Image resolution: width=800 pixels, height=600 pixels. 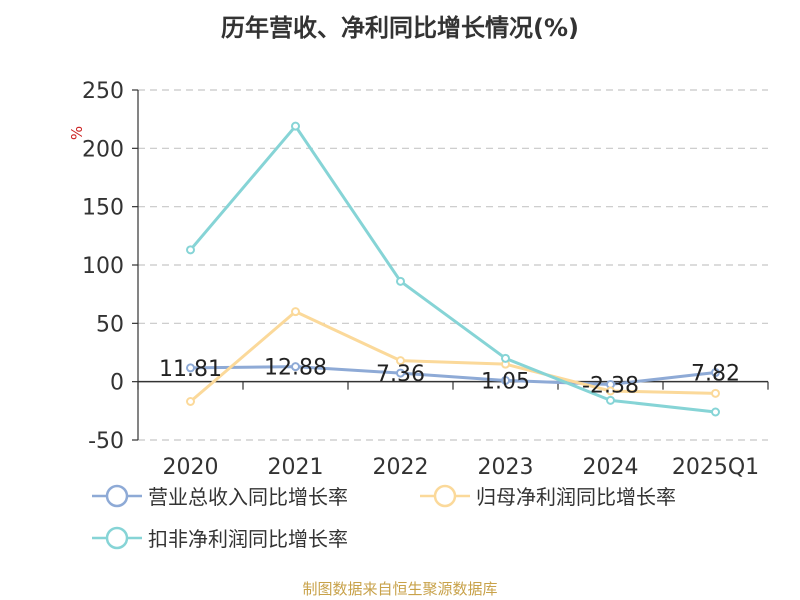 I want to click on data-label: -2.38, so click(x=610, y=385).